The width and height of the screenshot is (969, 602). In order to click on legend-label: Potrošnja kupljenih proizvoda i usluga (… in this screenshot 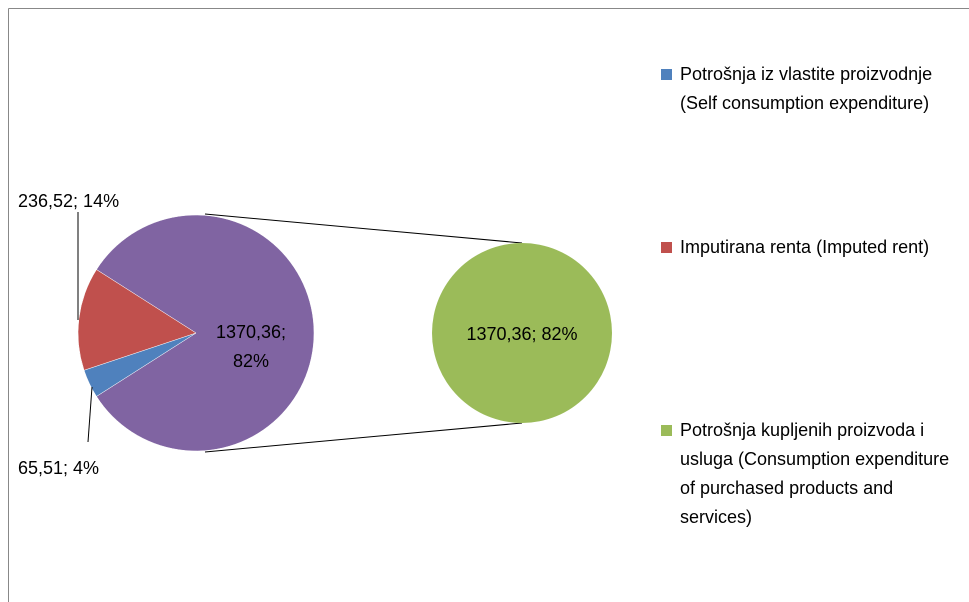, I will do `click(815, 473)`.